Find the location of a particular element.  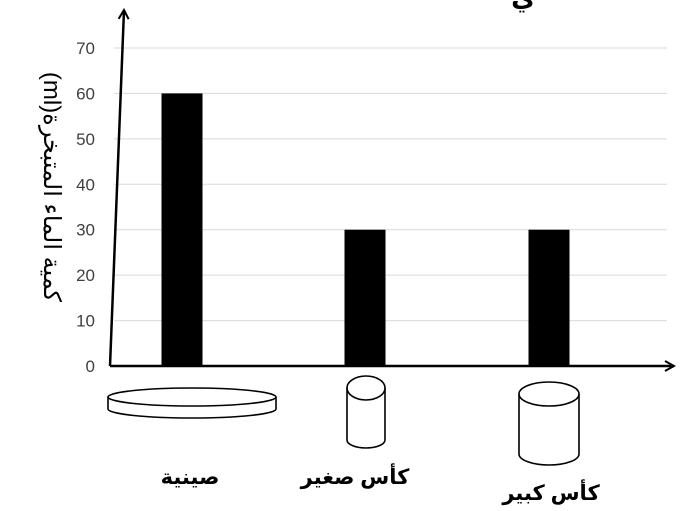

y-tick-label: 40 is located at coordinates (85, 184).